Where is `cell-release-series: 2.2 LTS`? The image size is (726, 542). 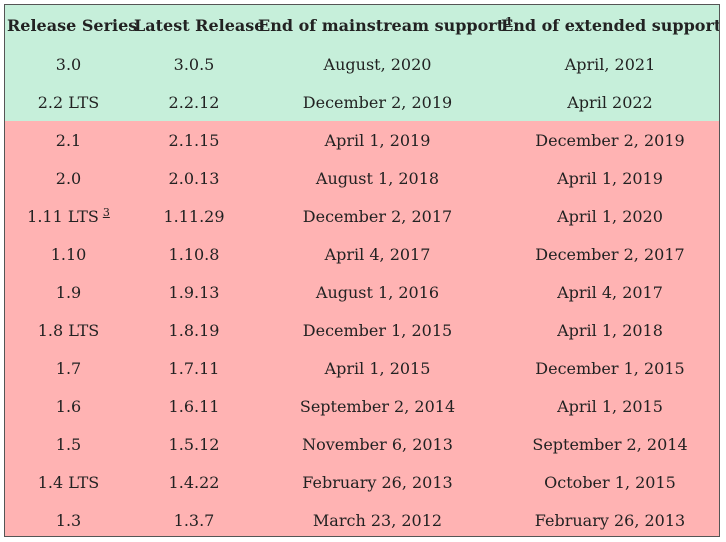 cell-release-series: 2.2 LTS is located at coordinates (68, 102).